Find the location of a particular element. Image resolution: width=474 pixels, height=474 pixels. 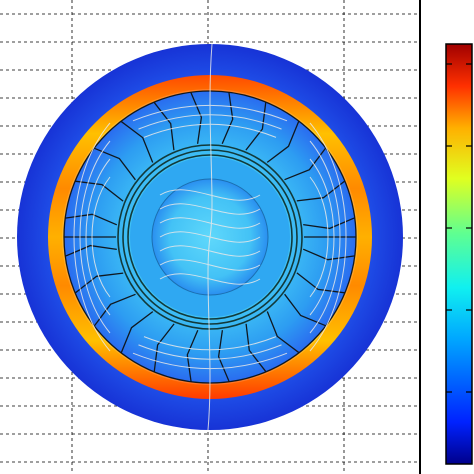

colorbar is located at coordinates (459, 254).